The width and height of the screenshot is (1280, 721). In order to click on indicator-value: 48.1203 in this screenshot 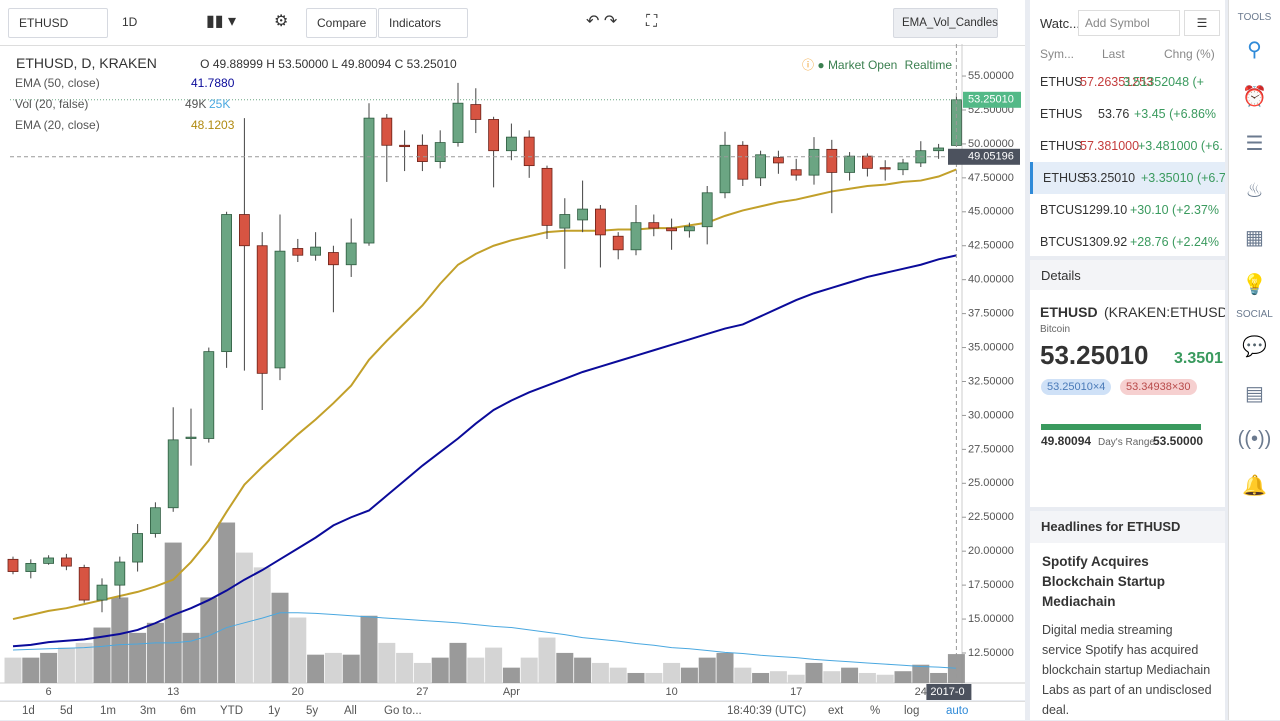, I will do `click(213, 125)`.